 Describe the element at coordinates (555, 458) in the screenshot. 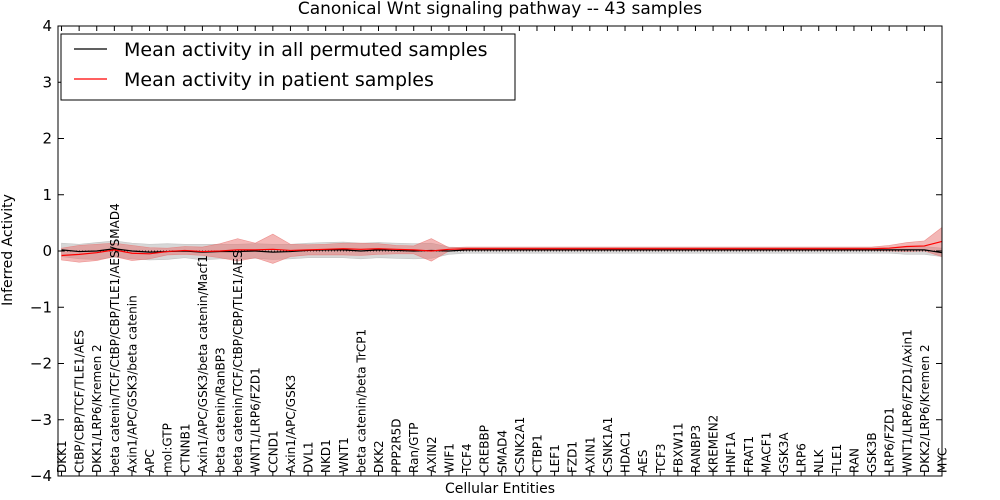

I see `x-tick-label: LEF1` at that location.